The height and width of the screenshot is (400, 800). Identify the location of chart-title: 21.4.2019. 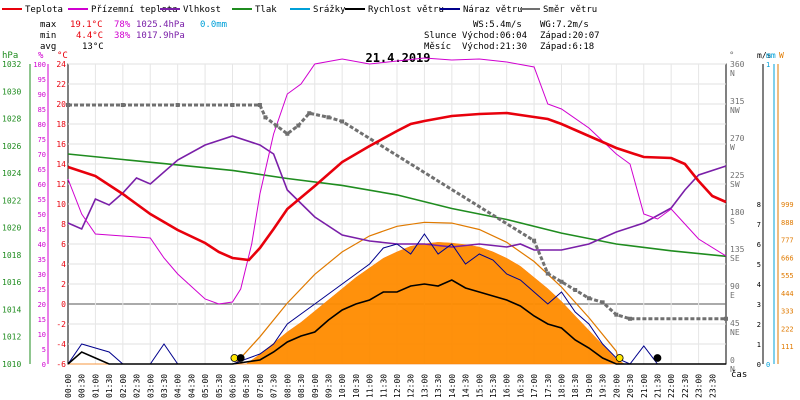
(397, 58).